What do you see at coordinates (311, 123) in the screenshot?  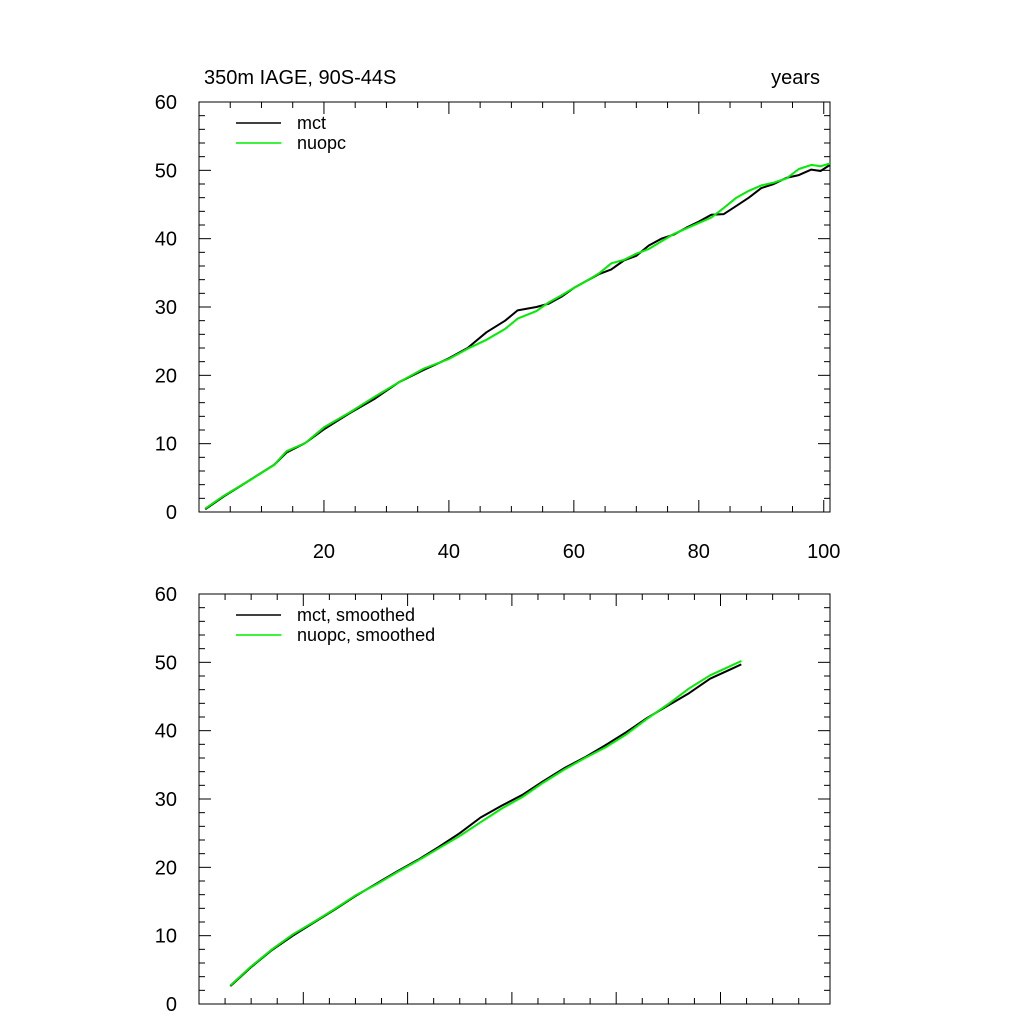 I see `legend-label: mct` at bounding box center [311, 123].